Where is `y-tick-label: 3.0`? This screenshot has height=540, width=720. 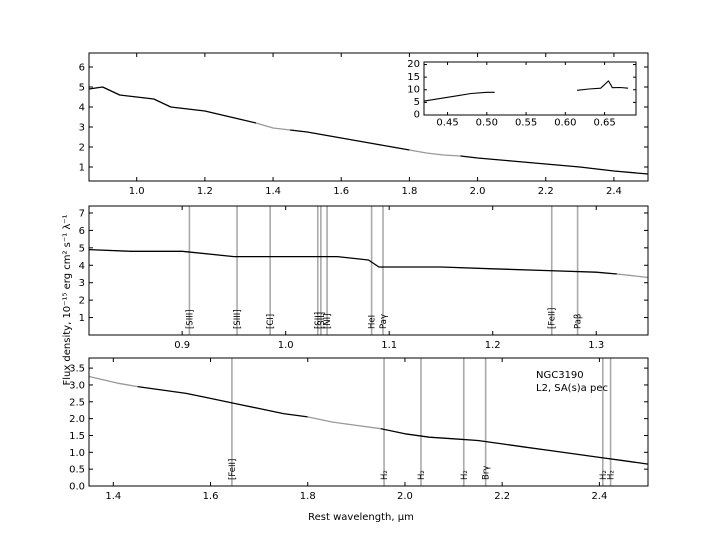 y-tick-label: 3.0 is located at coordinates (77, 385).